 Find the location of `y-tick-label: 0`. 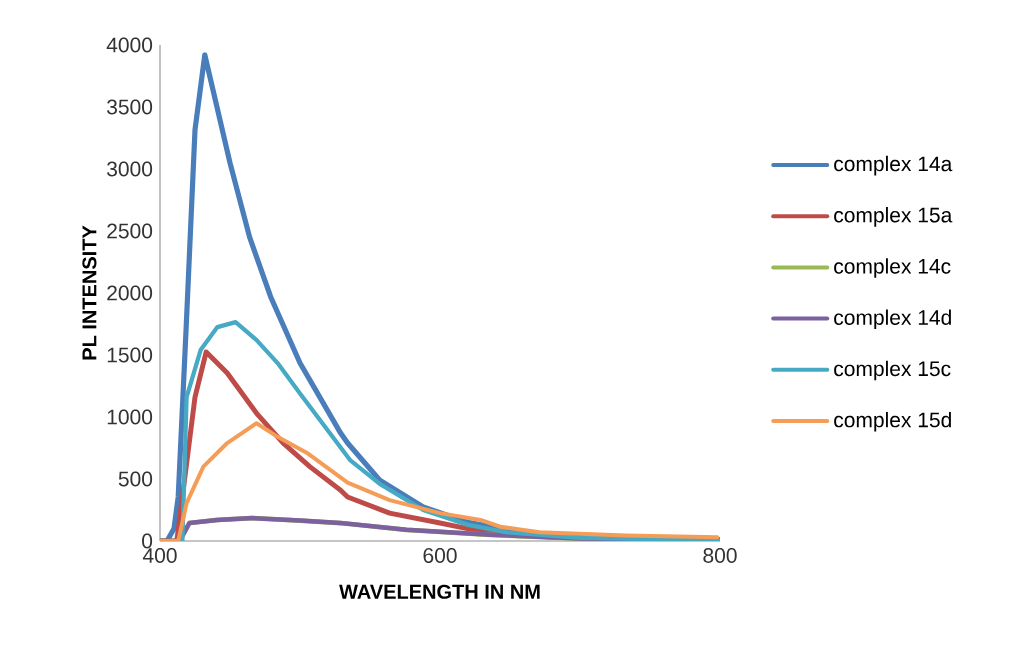

y-tick-label: 0 is located at coordinates (147, 541).